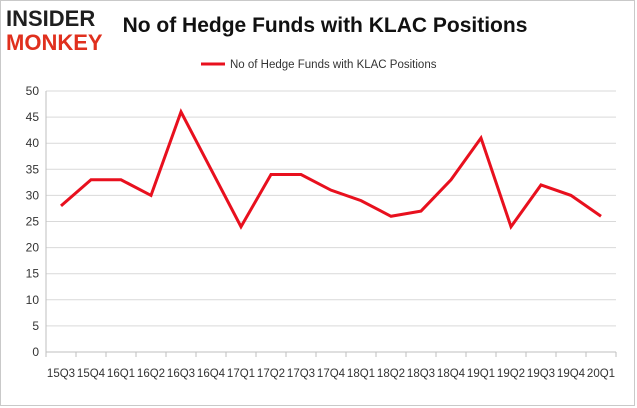 This screenshot has width=637, height=408. Describe the element at coordinates (33, 300) in the screenshot. I see `y-tick-label: 10` at that location.